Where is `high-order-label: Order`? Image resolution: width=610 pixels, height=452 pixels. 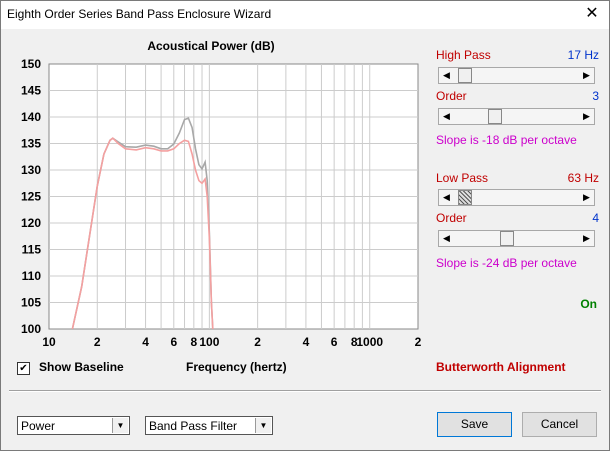
high-order-label: Order is located at coordinates (451, 96).